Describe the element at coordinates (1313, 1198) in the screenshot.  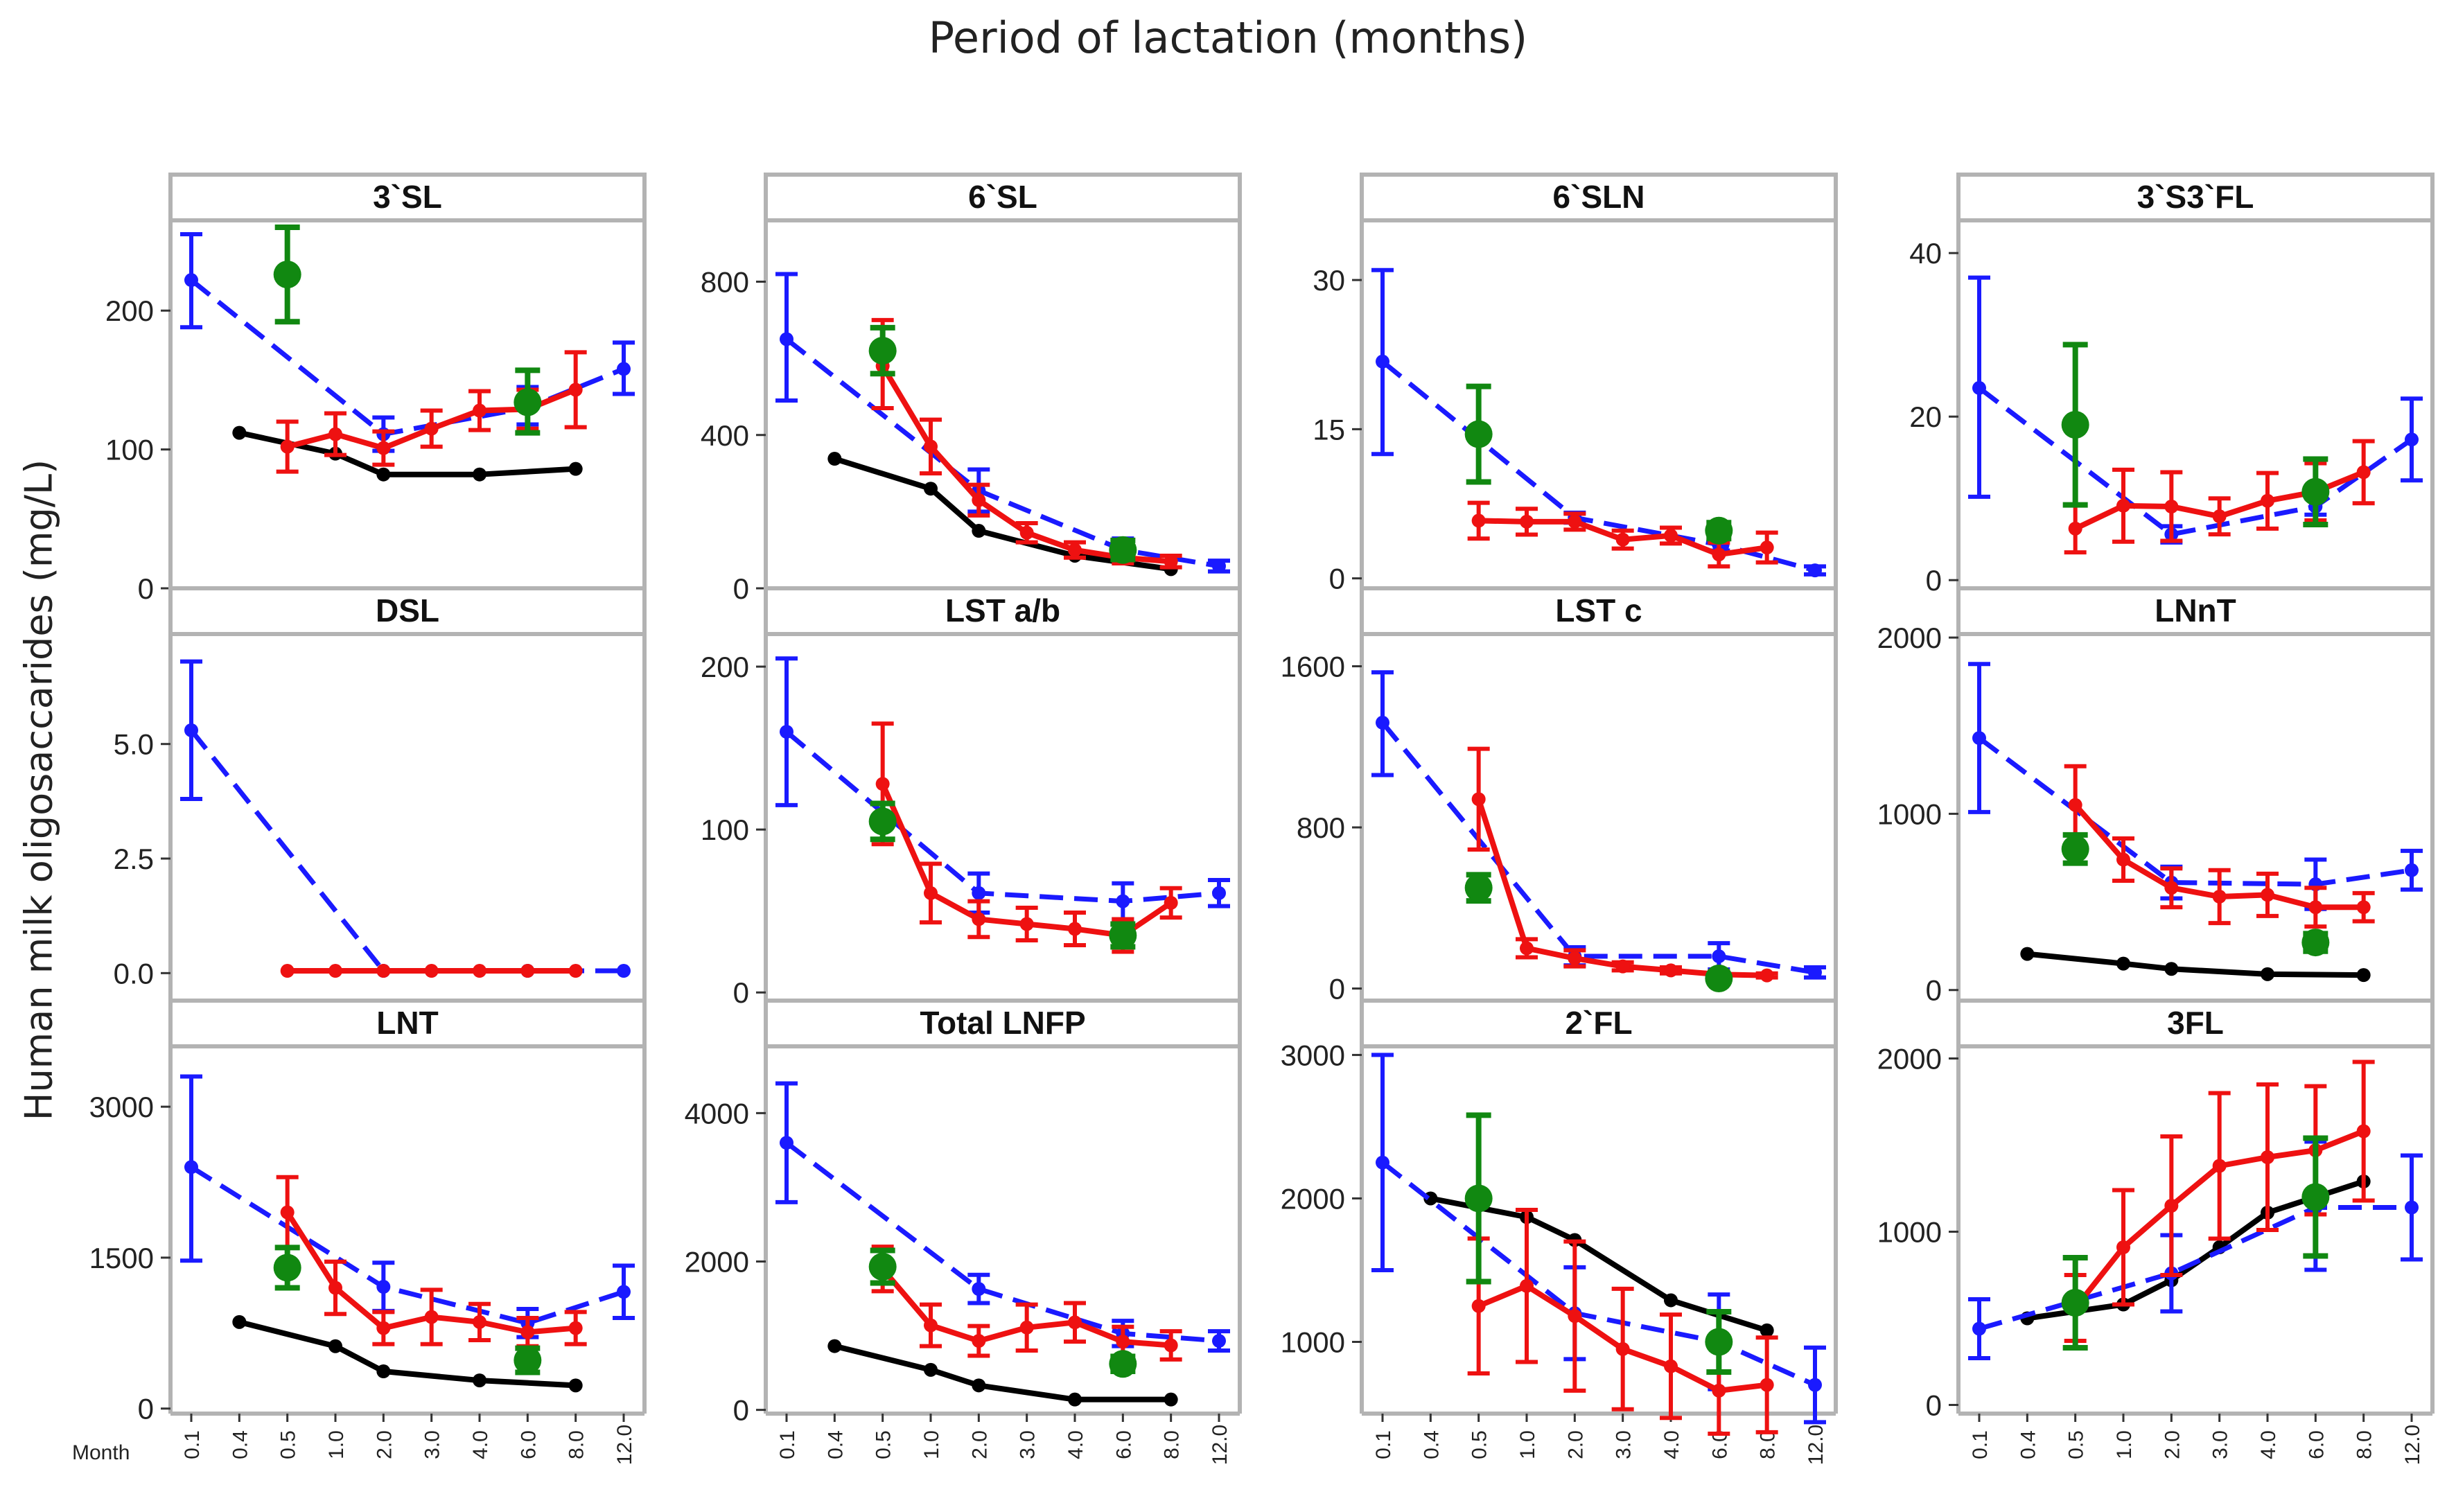
I see `y-tick-label: 2000` at that location.